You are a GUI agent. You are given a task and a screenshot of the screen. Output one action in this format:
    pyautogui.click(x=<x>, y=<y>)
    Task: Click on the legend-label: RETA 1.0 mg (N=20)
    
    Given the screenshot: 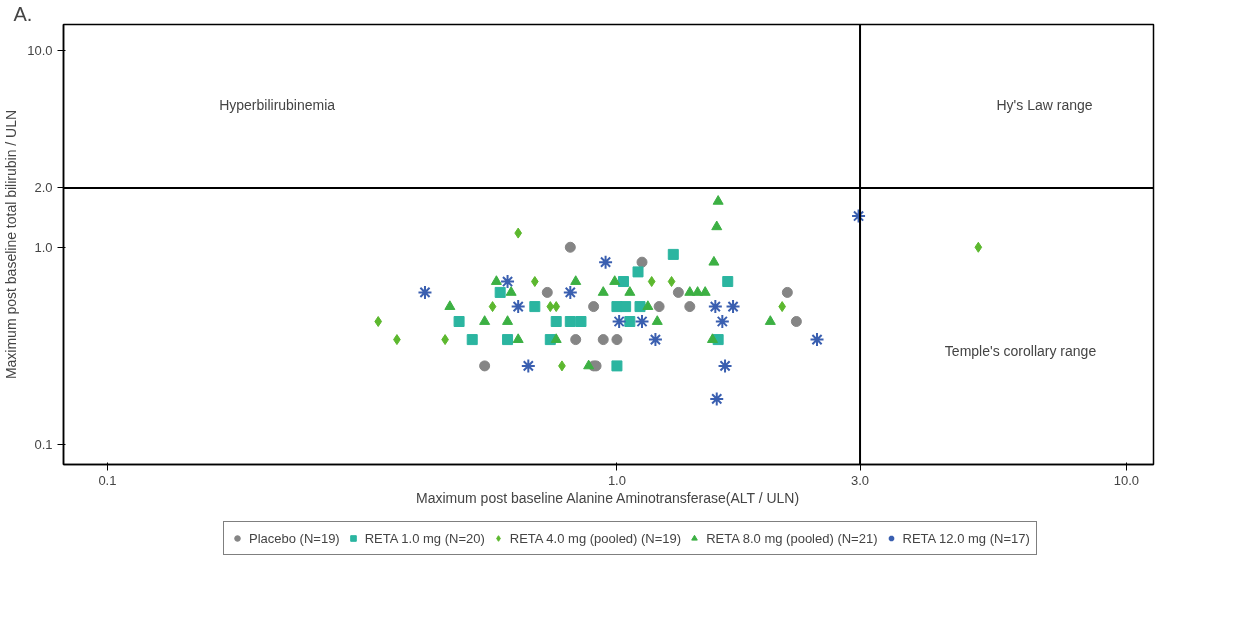 What is the action you would take?
    pyautogui.click(x=424, y=538)
    